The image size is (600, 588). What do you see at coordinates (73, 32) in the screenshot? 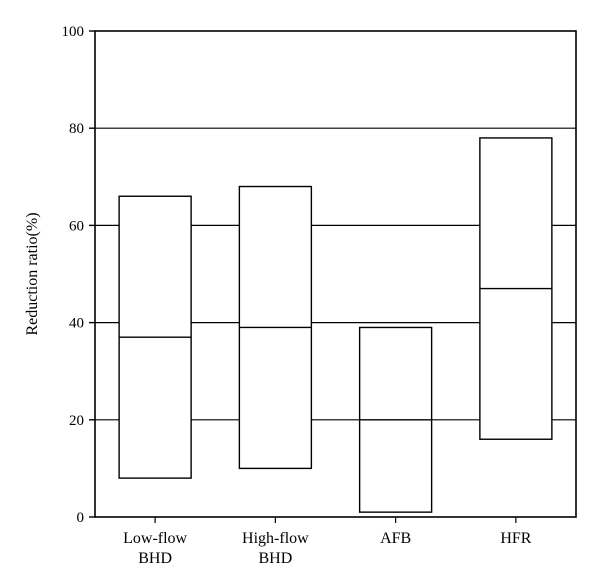
I see `y-tick-label-100: 100` at bounding box center [73, 32].